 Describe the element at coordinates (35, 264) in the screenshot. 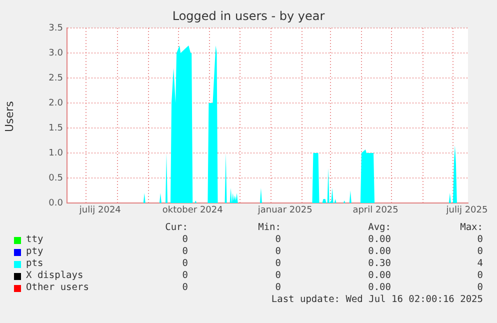

I see `legend-label: pts` at that location.